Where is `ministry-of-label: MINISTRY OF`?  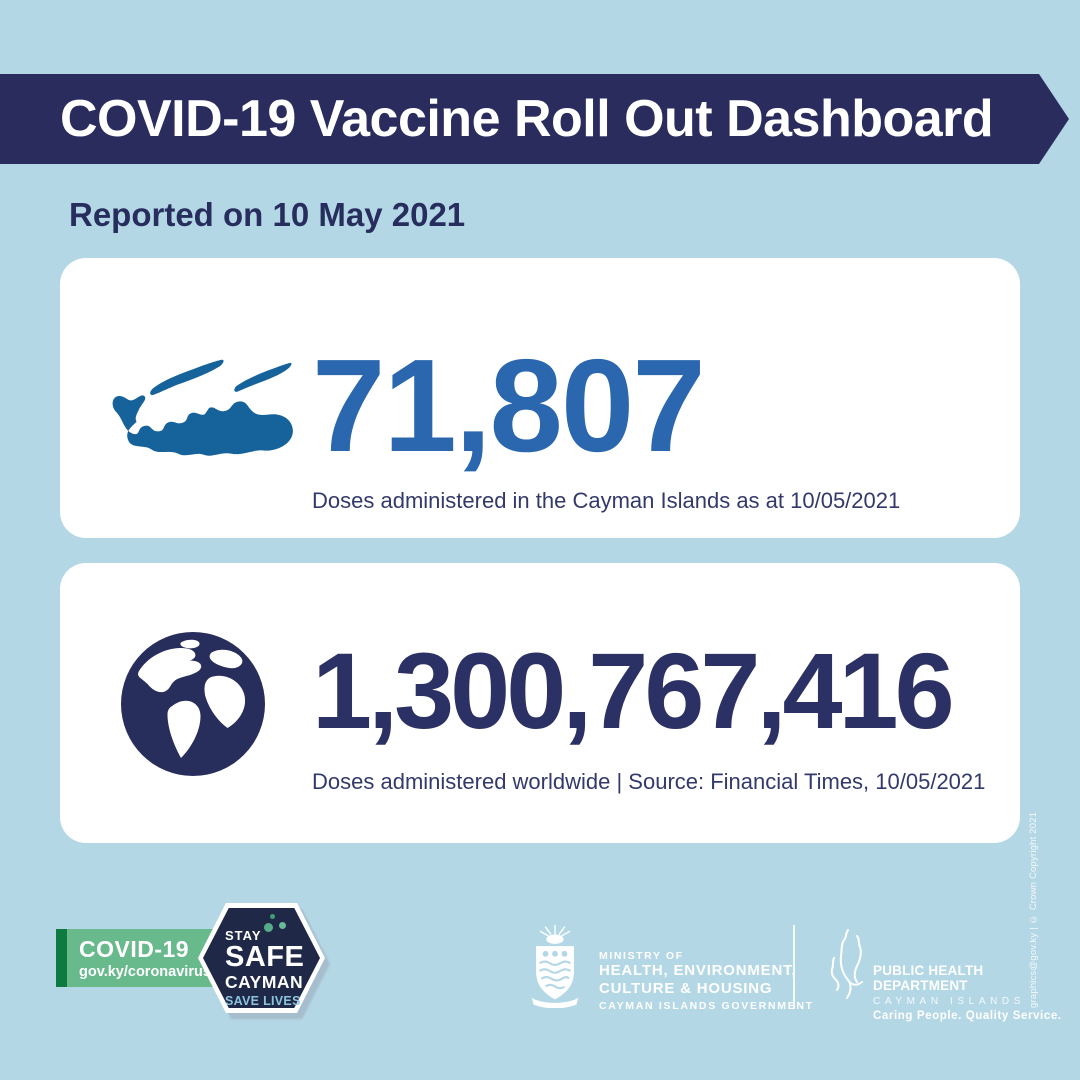 ministry-of-label: MINISTRY OF is located at coordinates (641, 956).